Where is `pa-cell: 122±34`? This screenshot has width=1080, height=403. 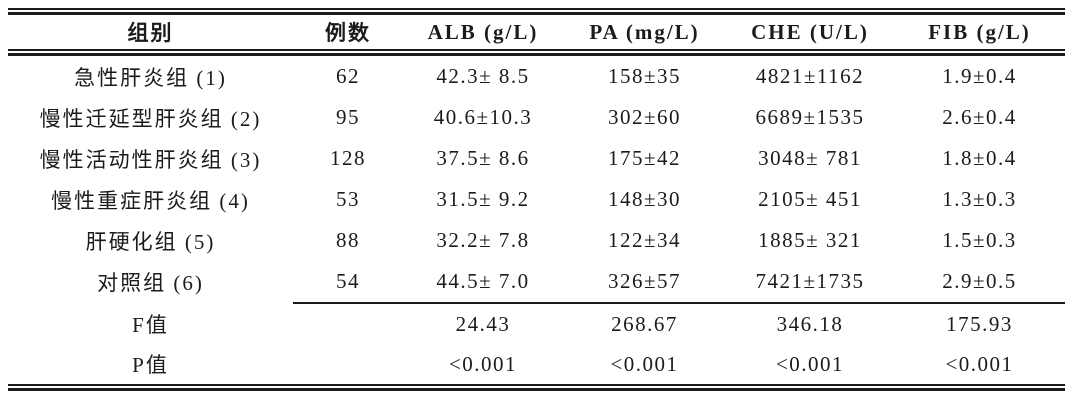
pa-cell: 122±34 is located at coordinates (644, 240).